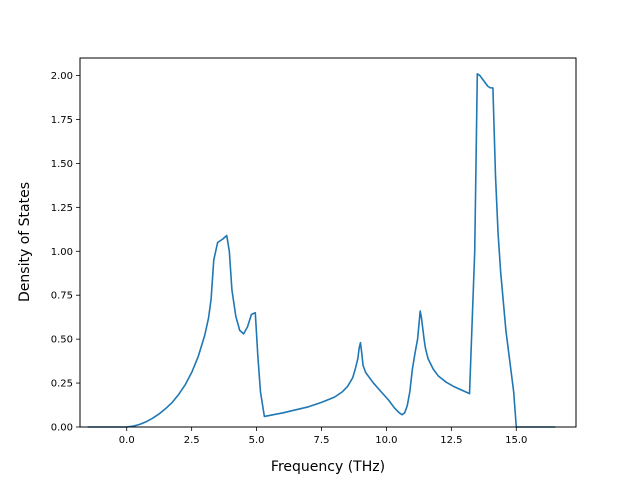 The width and height of the screenshot is (640, 480). I want to click on x-tick-label: 5.0, so click(257, 440).